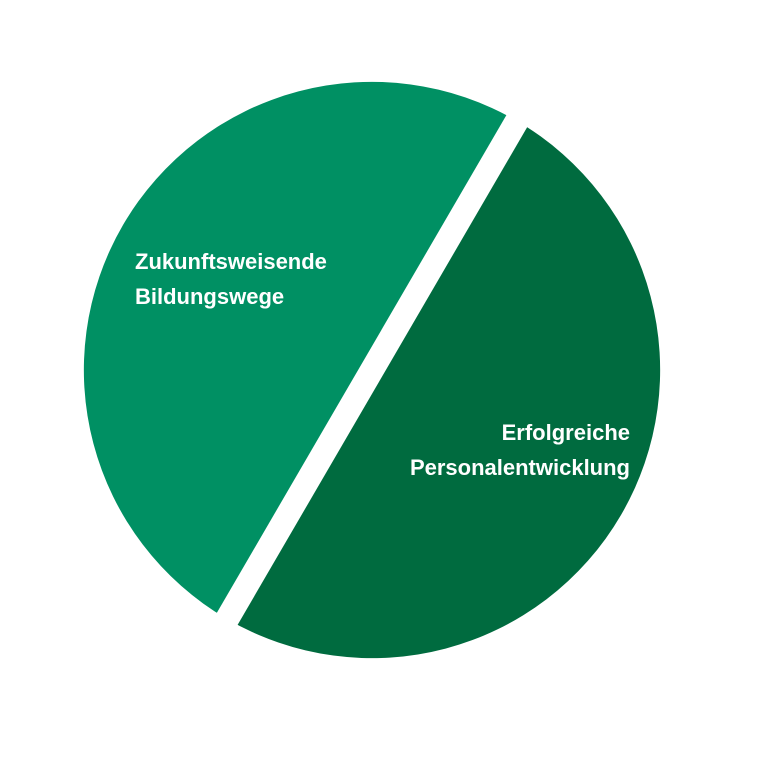  I want to click on label-line: Bildungswege, so click(210, 296).